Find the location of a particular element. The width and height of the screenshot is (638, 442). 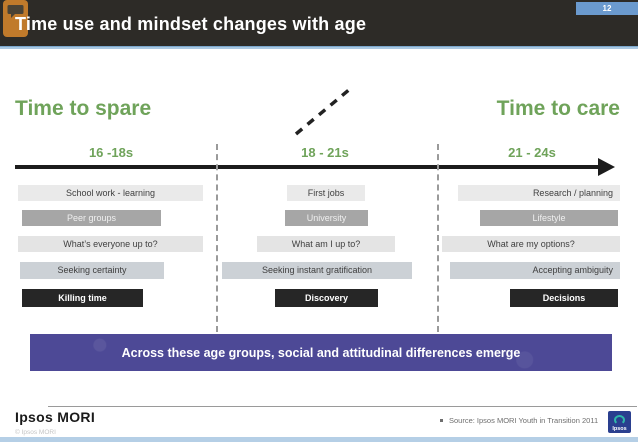

ipsos-logo: Ipsos is located at coordinates (619, 422).